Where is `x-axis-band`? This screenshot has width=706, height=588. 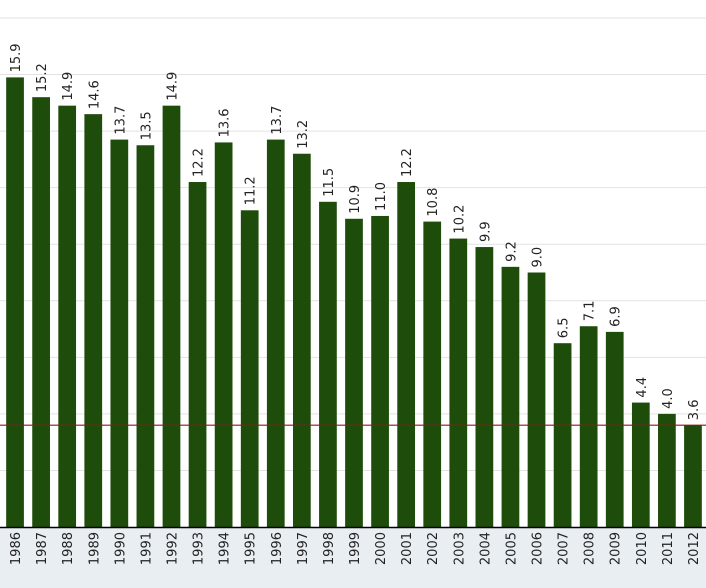 x-axis-band is located at coordinates (353, 558).